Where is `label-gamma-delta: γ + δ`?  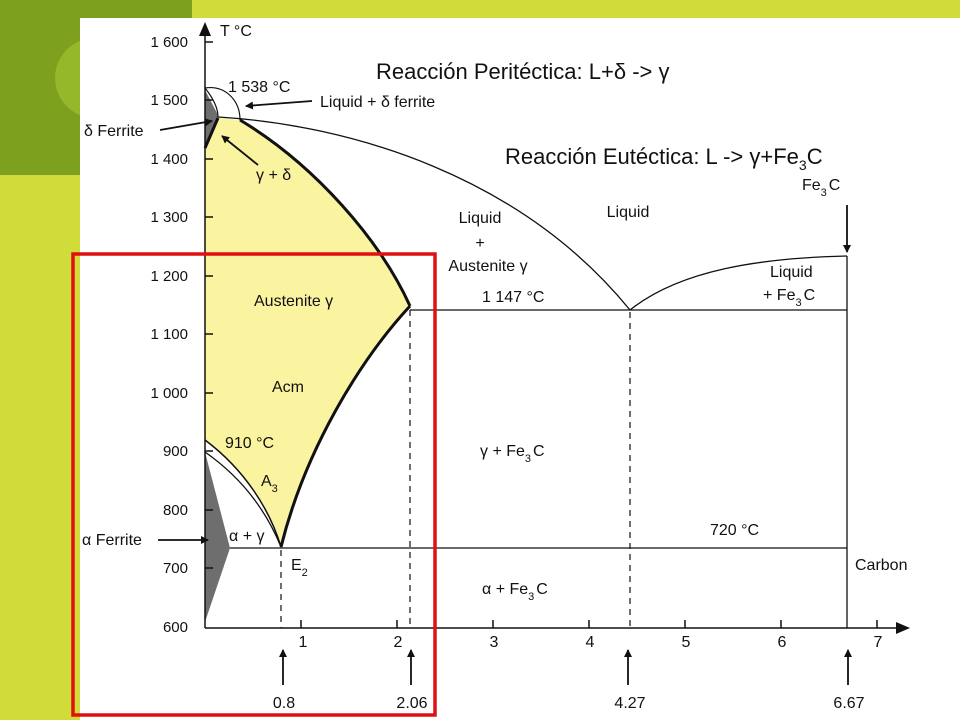 label-gamma-delta: γ + δ is located at coordinates (273, 175).